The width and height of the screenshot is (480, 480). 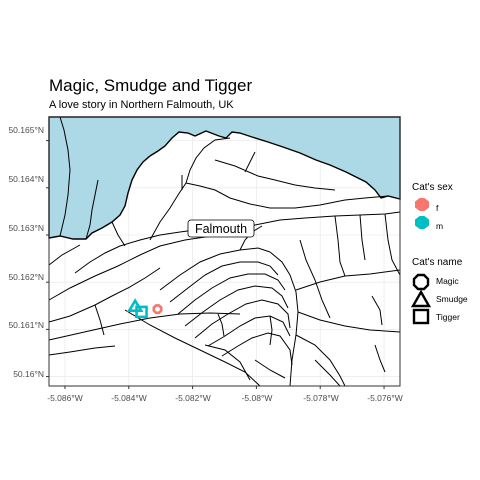 I want to click on legend-sex-label-f: f, so click(x=437, y=208).